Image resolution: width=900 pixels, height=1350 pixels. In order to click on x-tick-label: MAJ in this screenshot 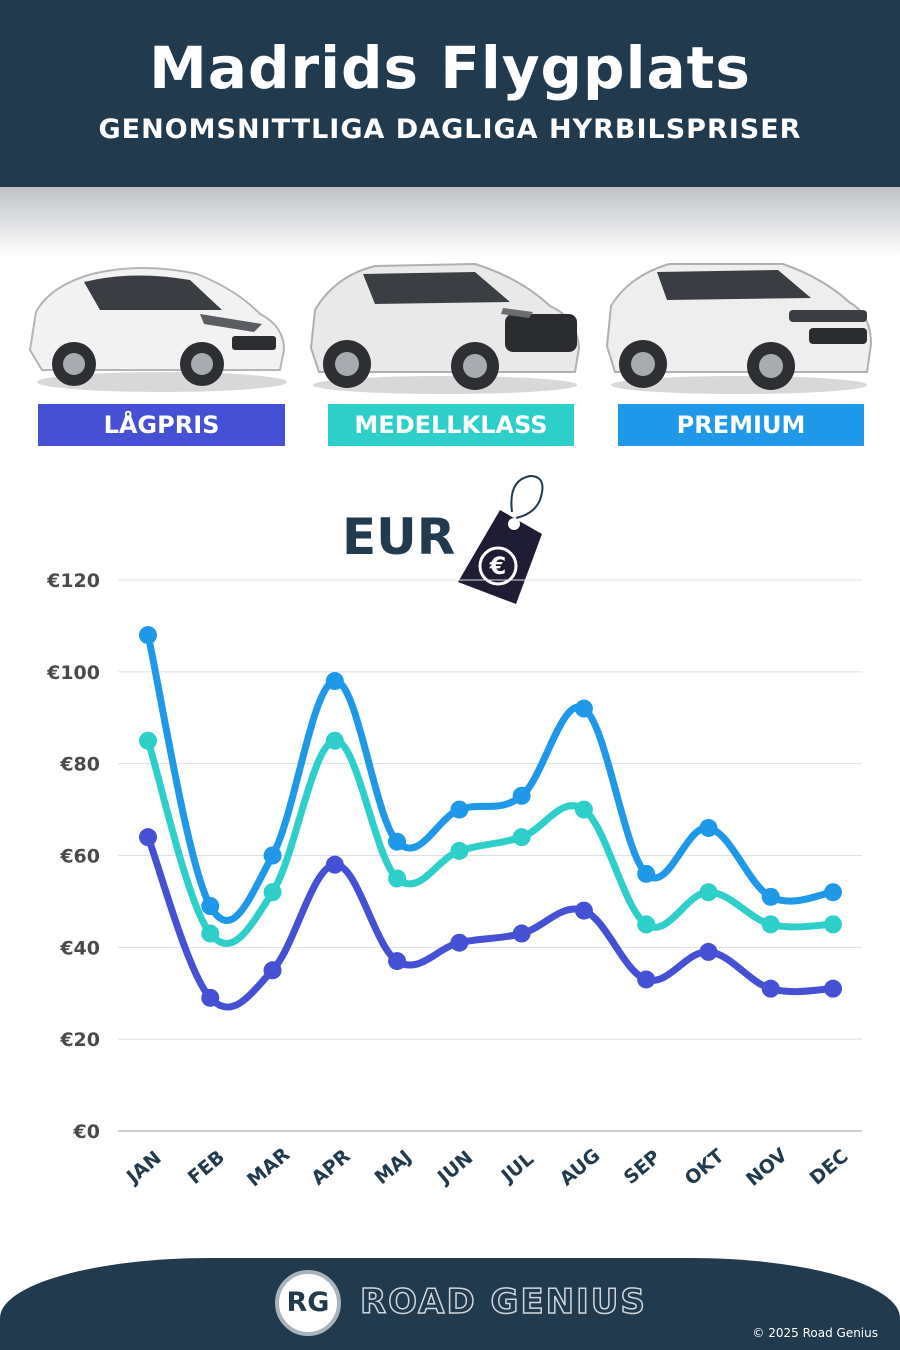, I will do `click(393, 1167)`.